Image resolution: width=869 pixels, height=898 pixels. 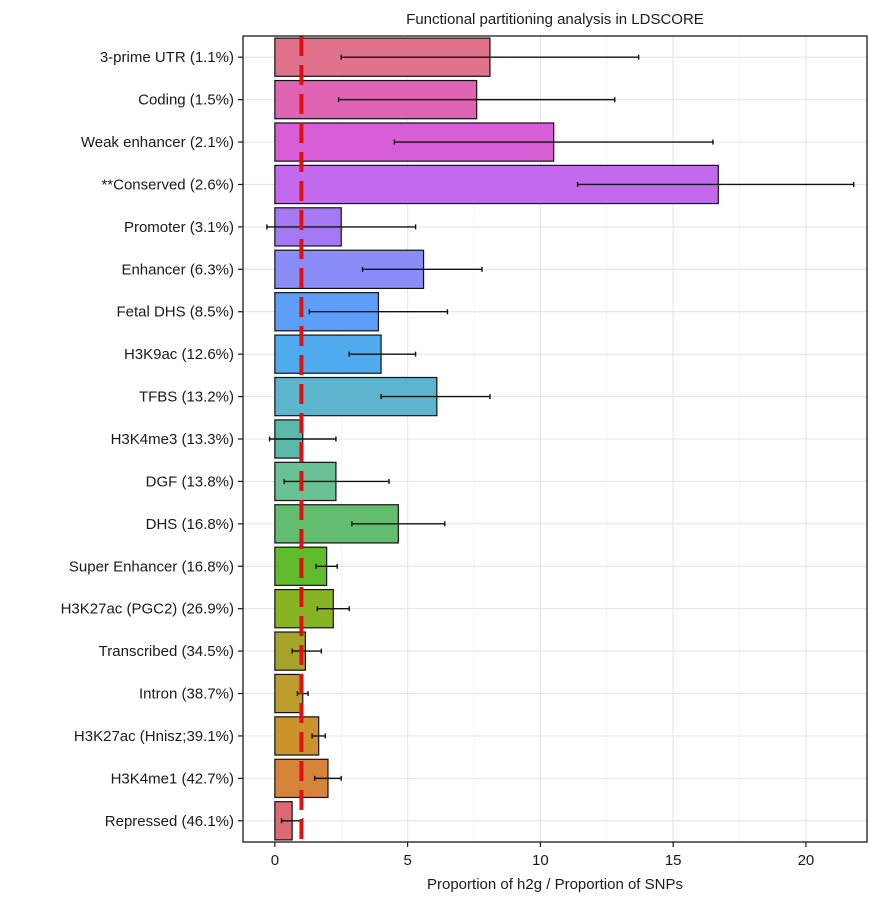 I want to click on x-tick-label: 10, so click(x=540, y=860).